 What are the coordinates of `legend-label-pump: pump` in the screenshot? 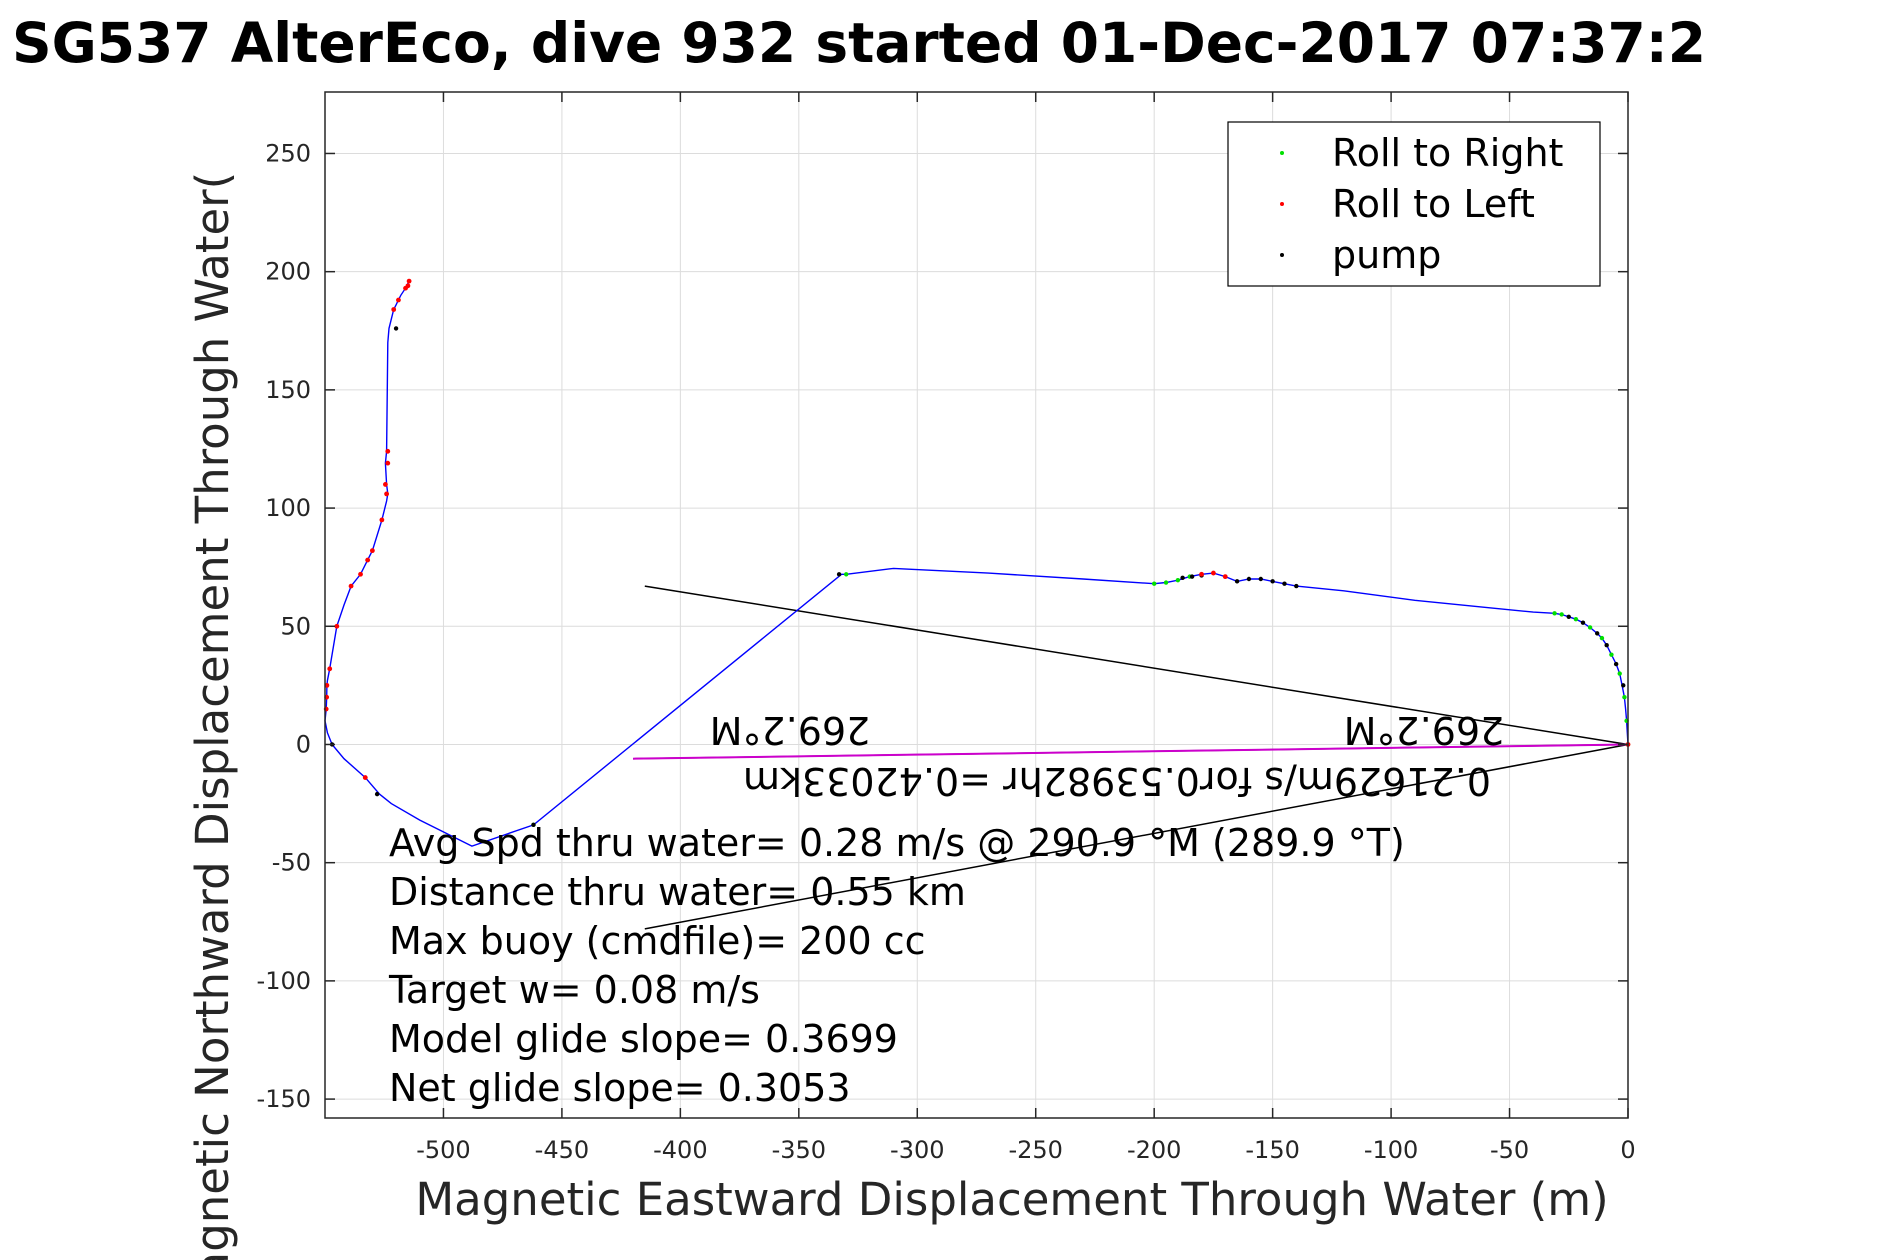 It's located at (1386, 255).